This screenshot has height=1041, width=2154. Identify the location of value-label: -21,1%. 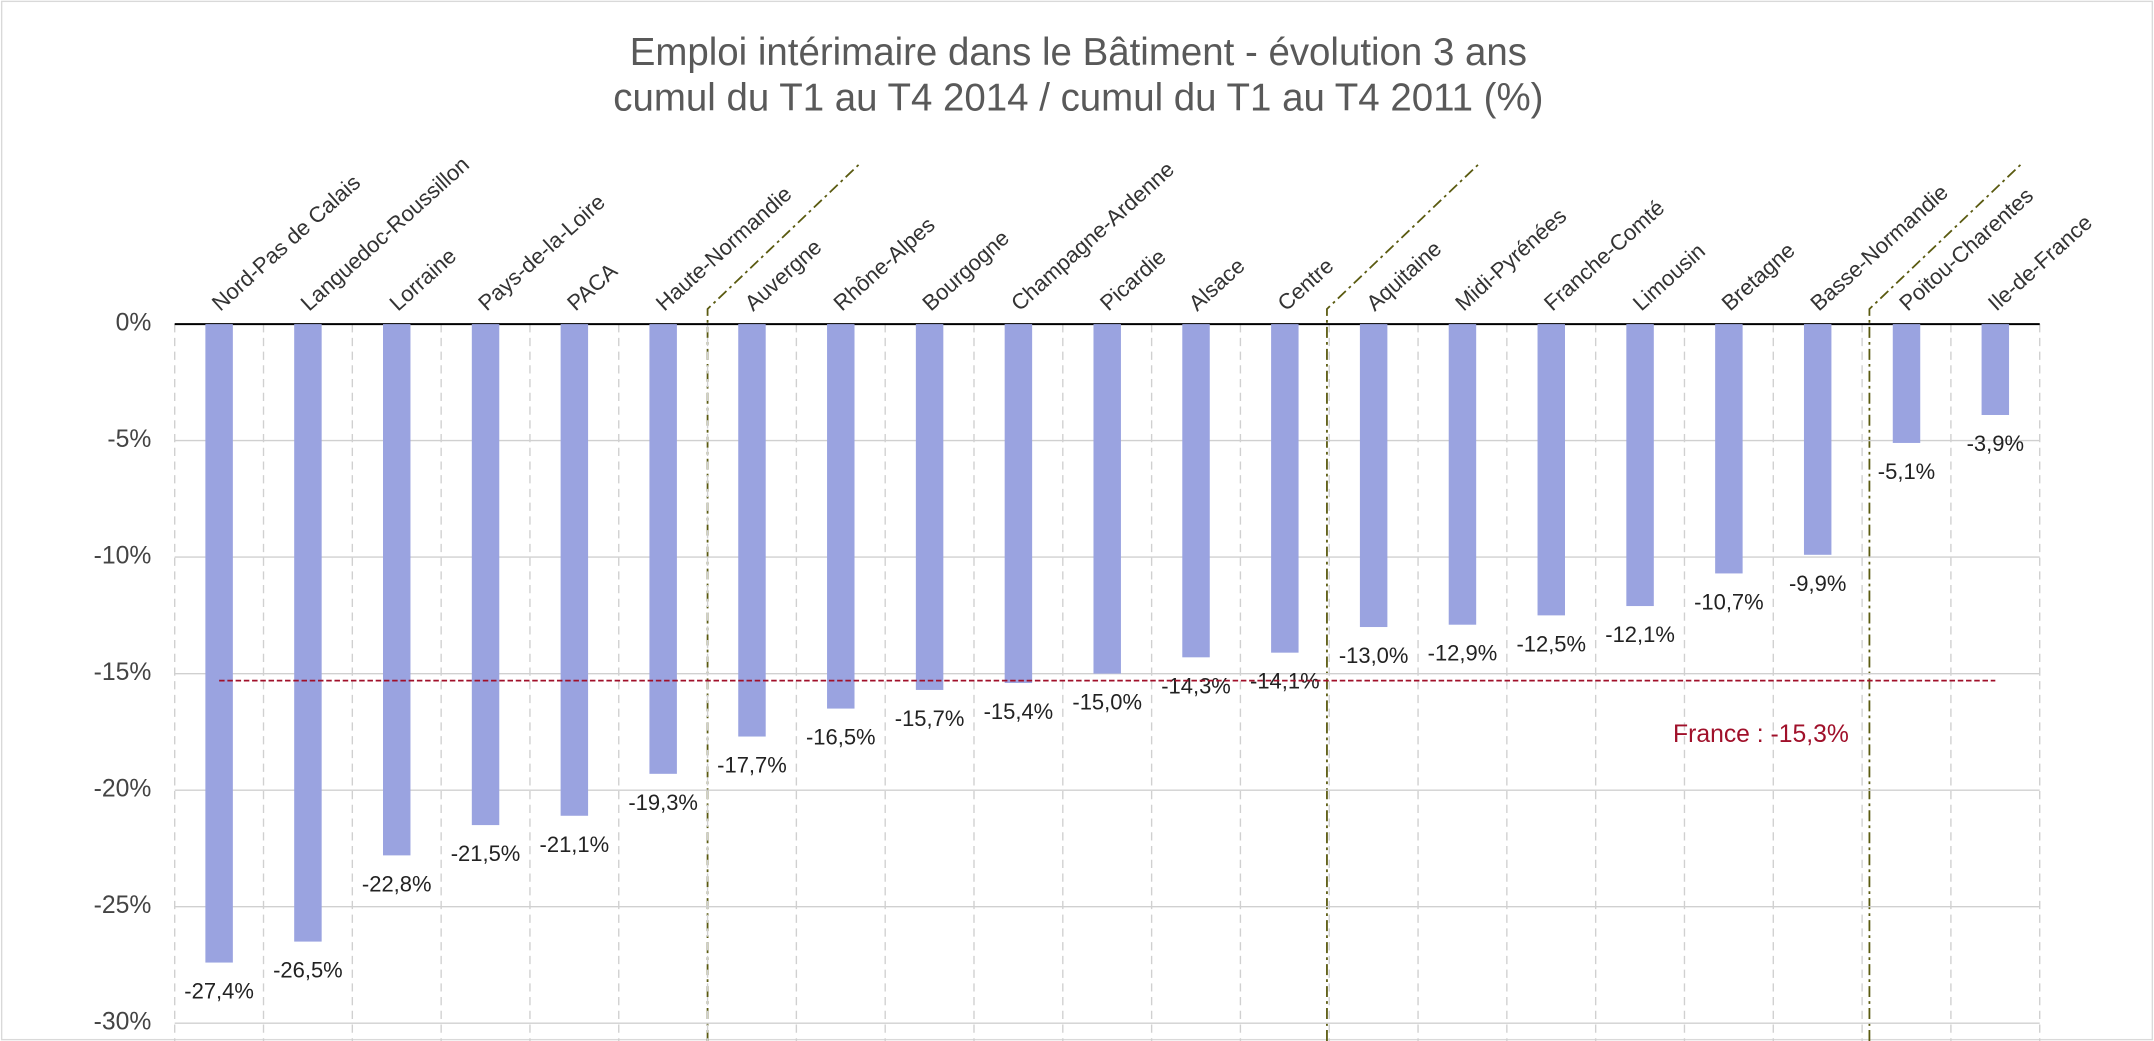
(575, 844).